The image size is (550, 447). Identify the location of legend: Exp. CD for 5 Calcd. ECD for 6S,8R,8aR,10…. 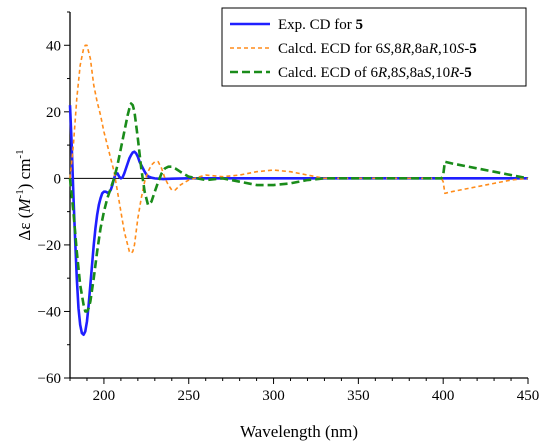
(374, 47).